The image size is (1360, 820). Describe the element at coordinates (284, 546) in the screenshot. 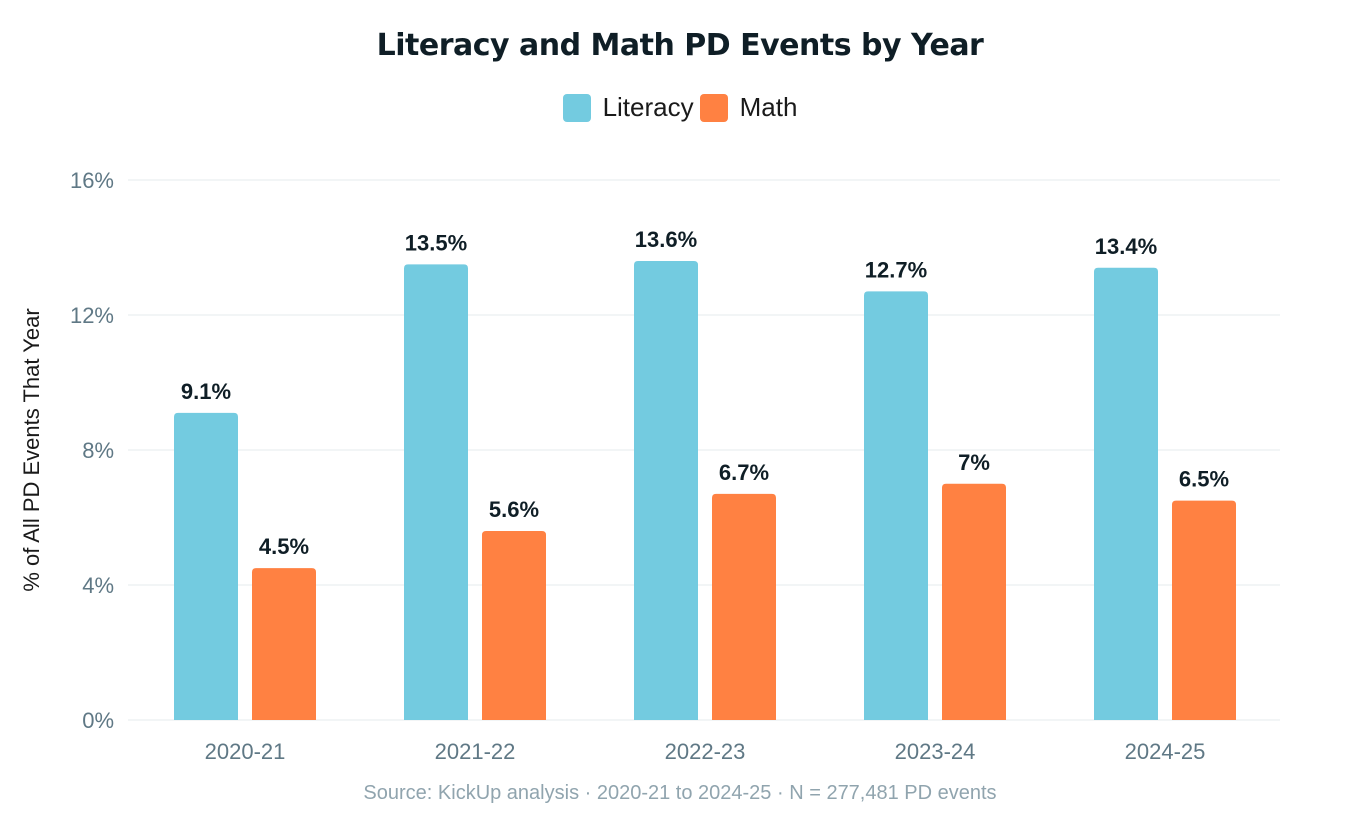

I see `data-label-math: 4.5%` at that location.